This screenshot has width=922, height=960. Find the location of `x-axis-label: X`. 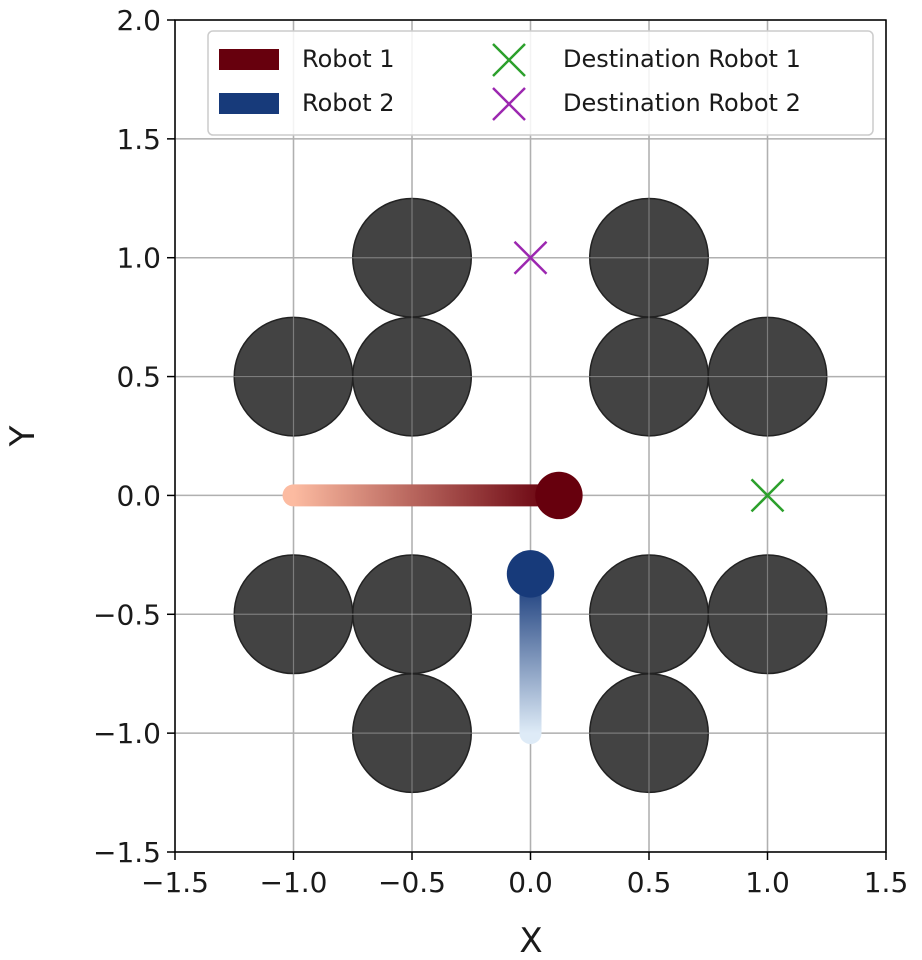

x-axis-label: X is located at coordinates (530, 940).